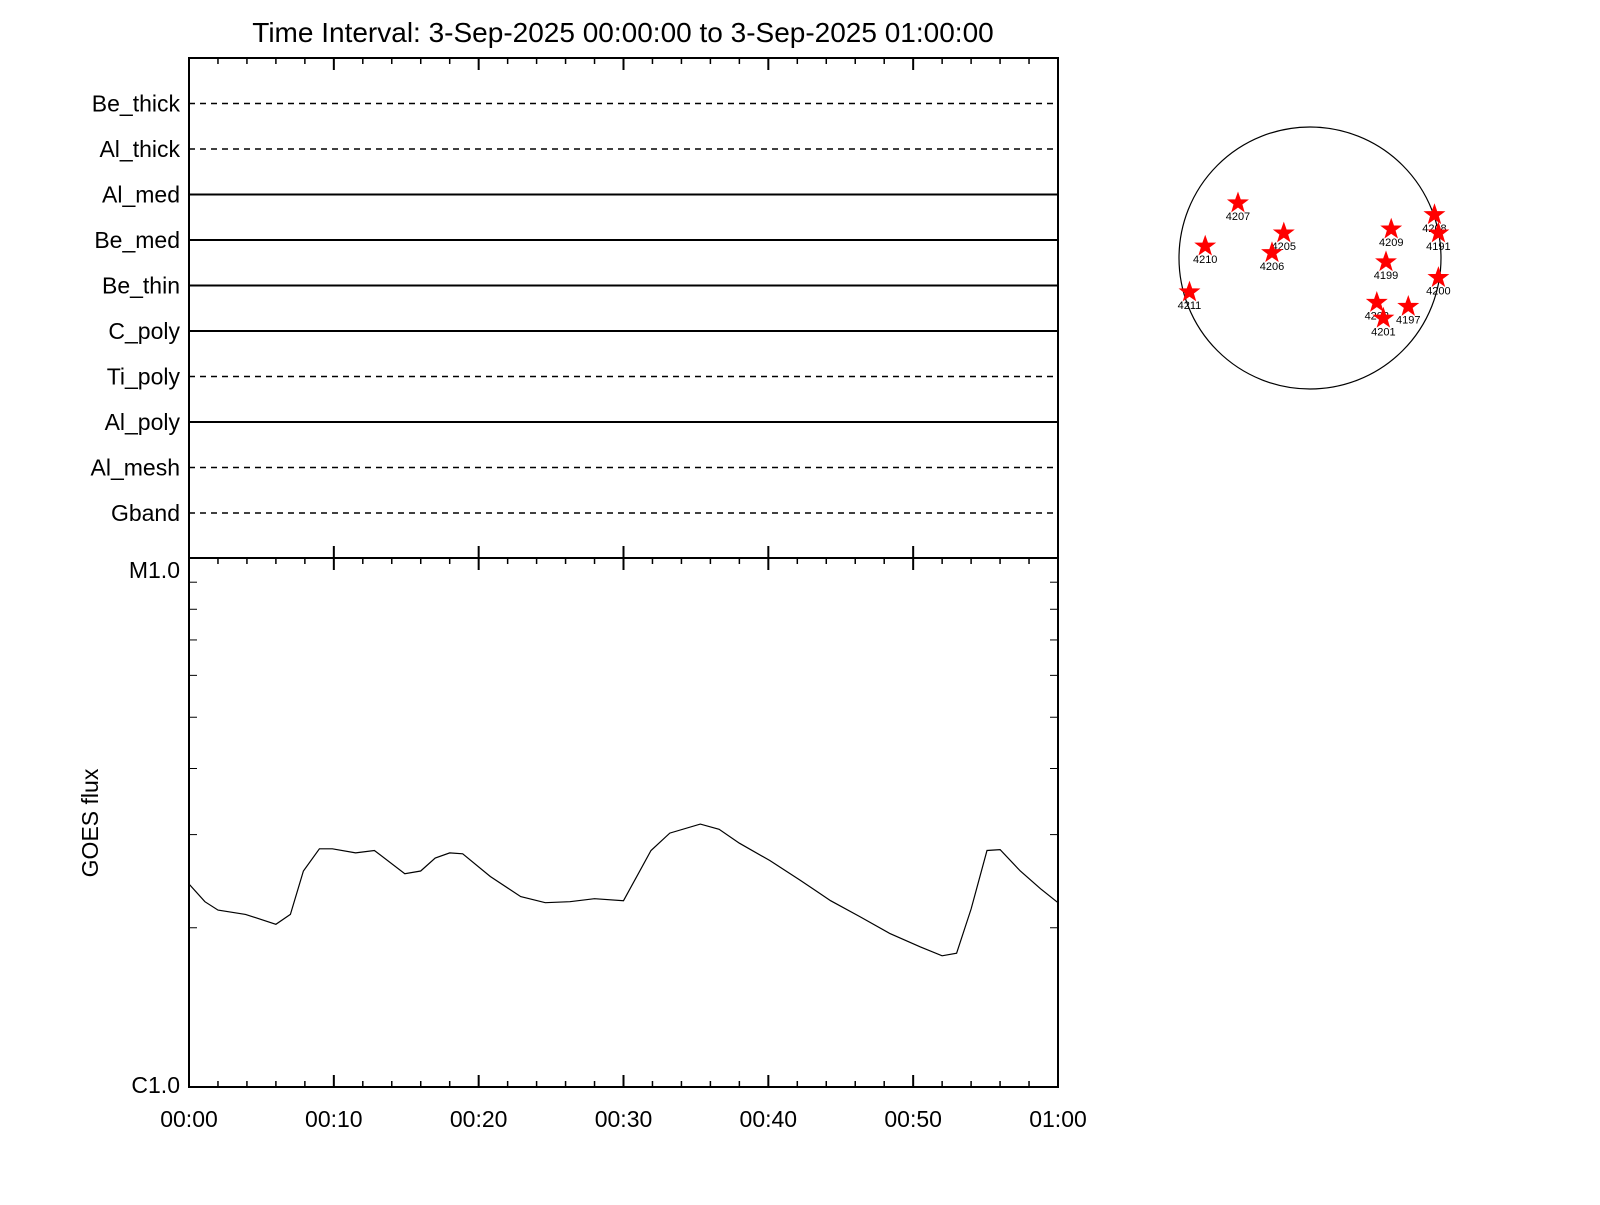 This screenshot has width=1600, height=1205. I want to click on y-axis-label: GOES flux, so click(90, 822).